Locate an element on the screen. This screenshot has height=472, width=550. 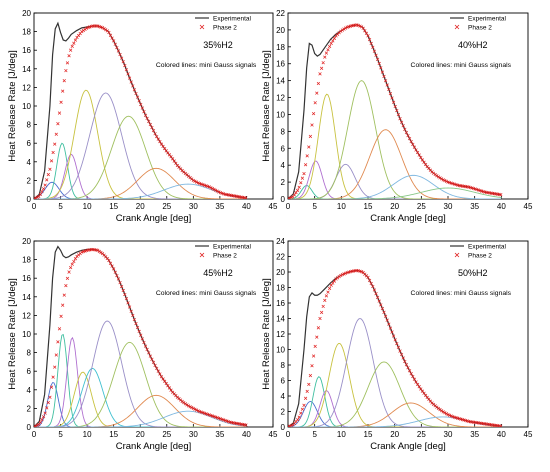
x-tick-label: 5 is located at coordinates (314, 206).